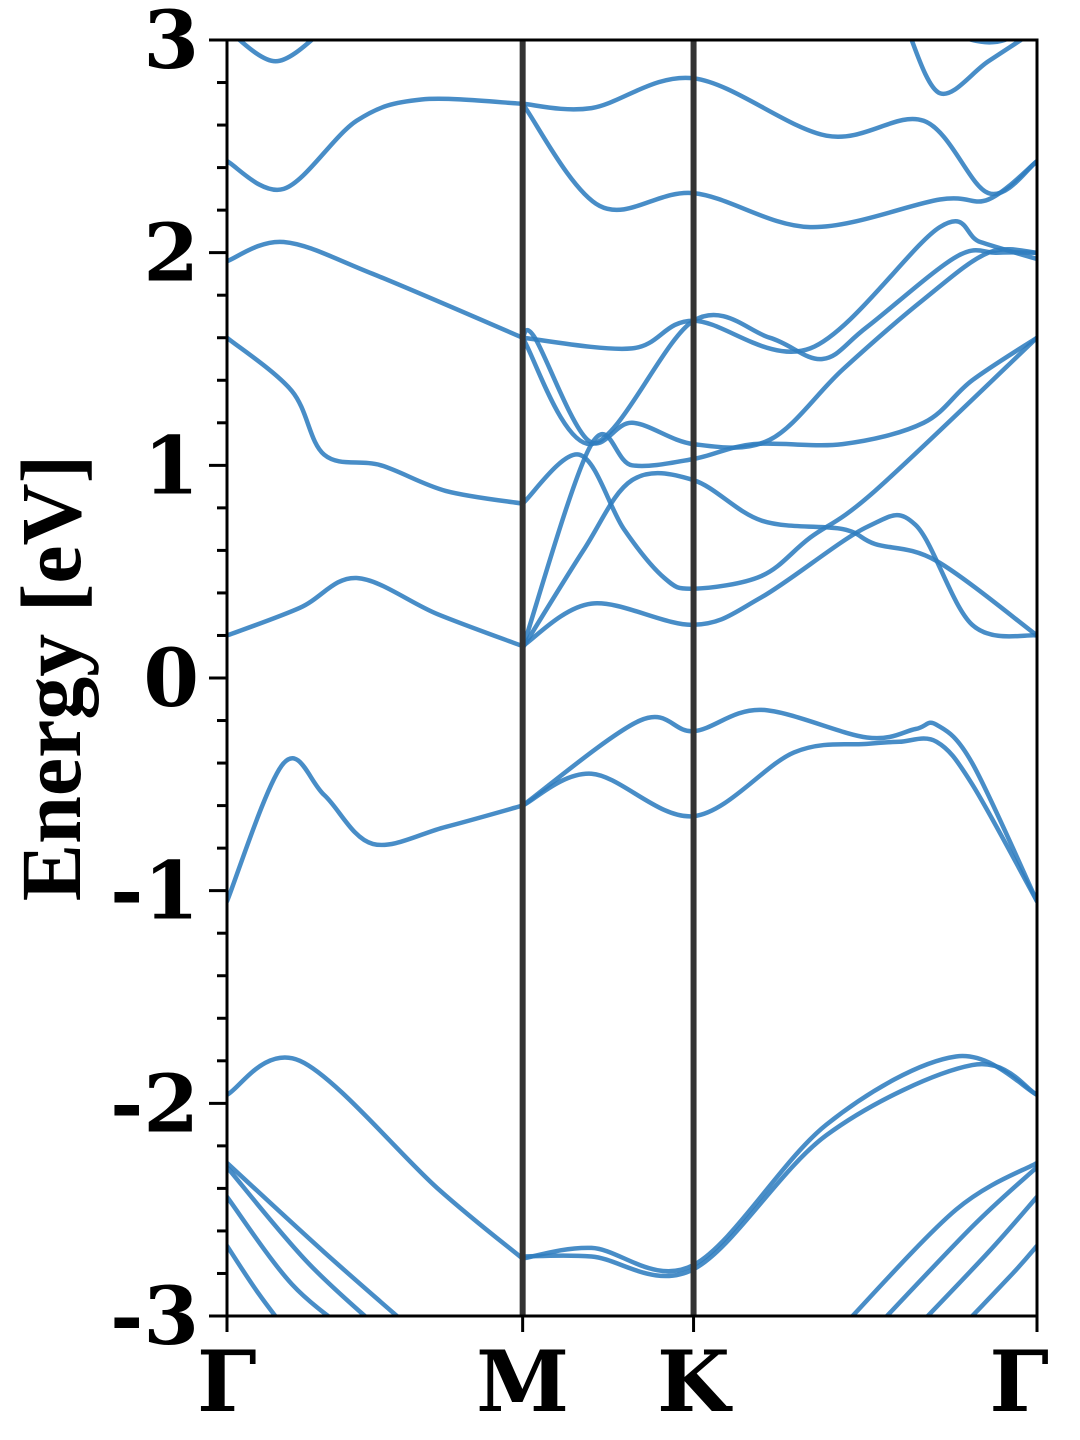 Image resolution: width=1080 pixels, height=1440 pixels. Describe the element at coordinates (171, 43) in the screenshot. I see `y-tick-label: 3` at that location.